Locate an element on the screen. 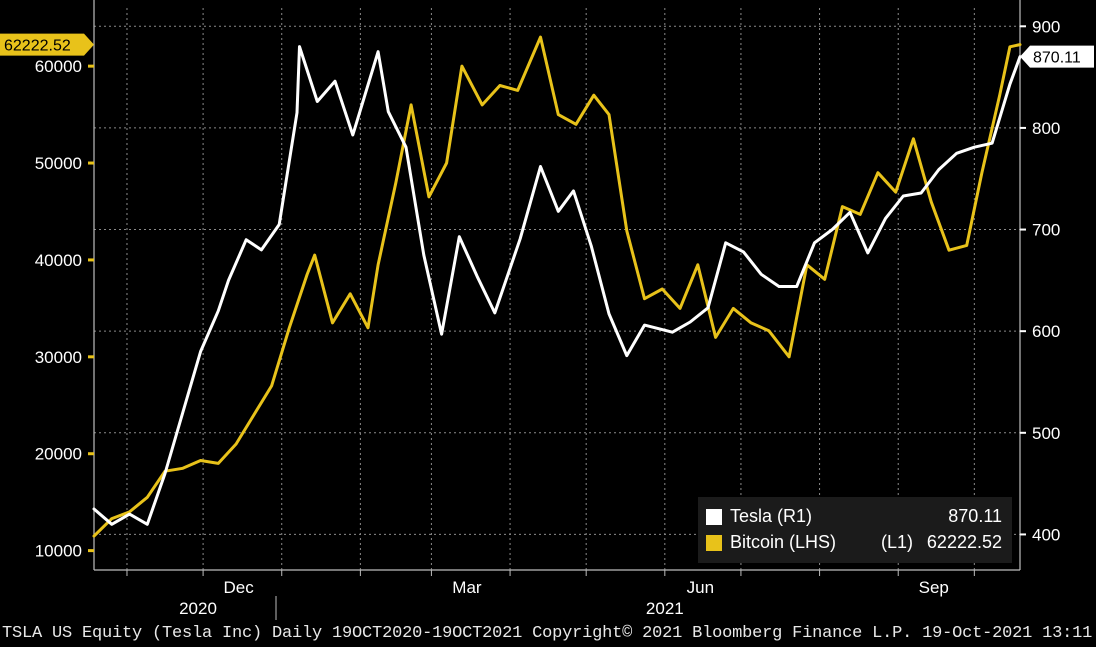 This screenshot has width=1096, height=647. x-year-label: 2021 is located at coordinates (665, 608).